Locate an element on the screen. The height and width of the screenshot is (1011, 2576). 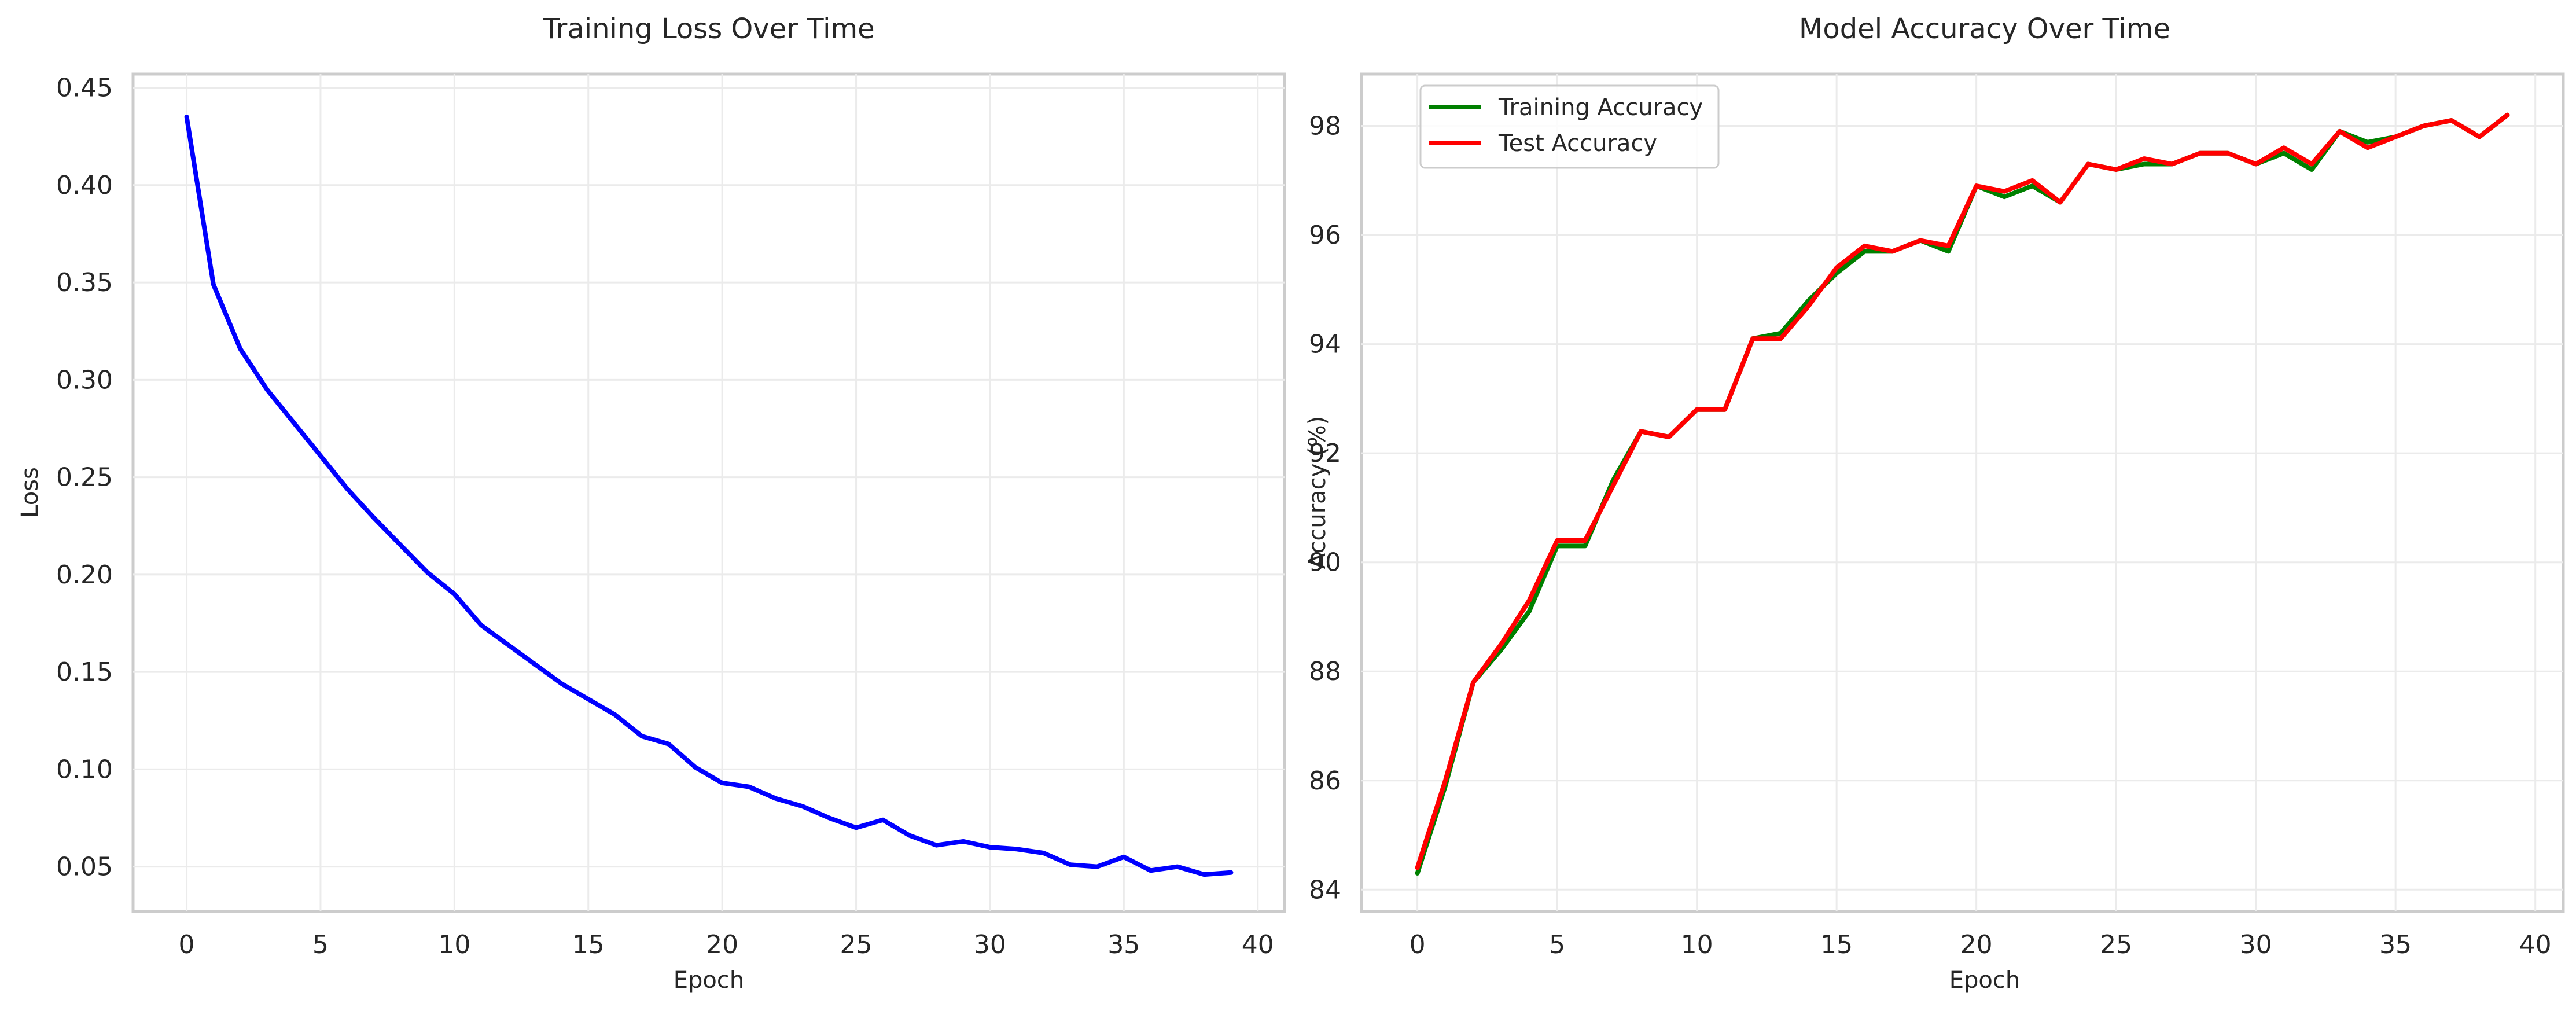
y-tick-label: 0.35 is located at coordinates (84, 282).